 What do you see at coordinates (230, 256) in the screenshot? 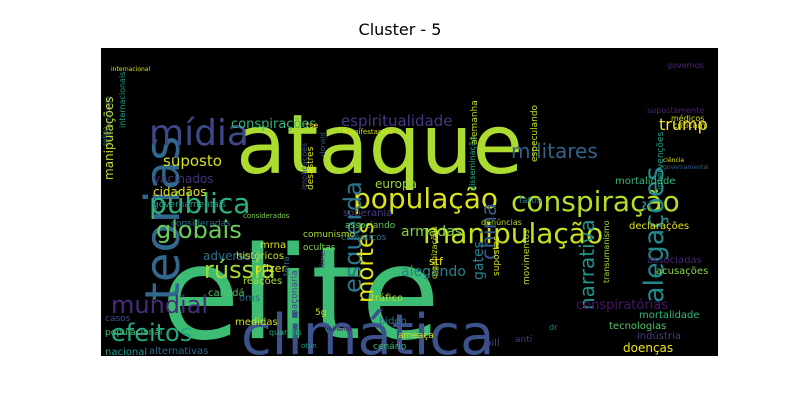
I see `cloud-word: adversos` at bounding box center [230, 256].